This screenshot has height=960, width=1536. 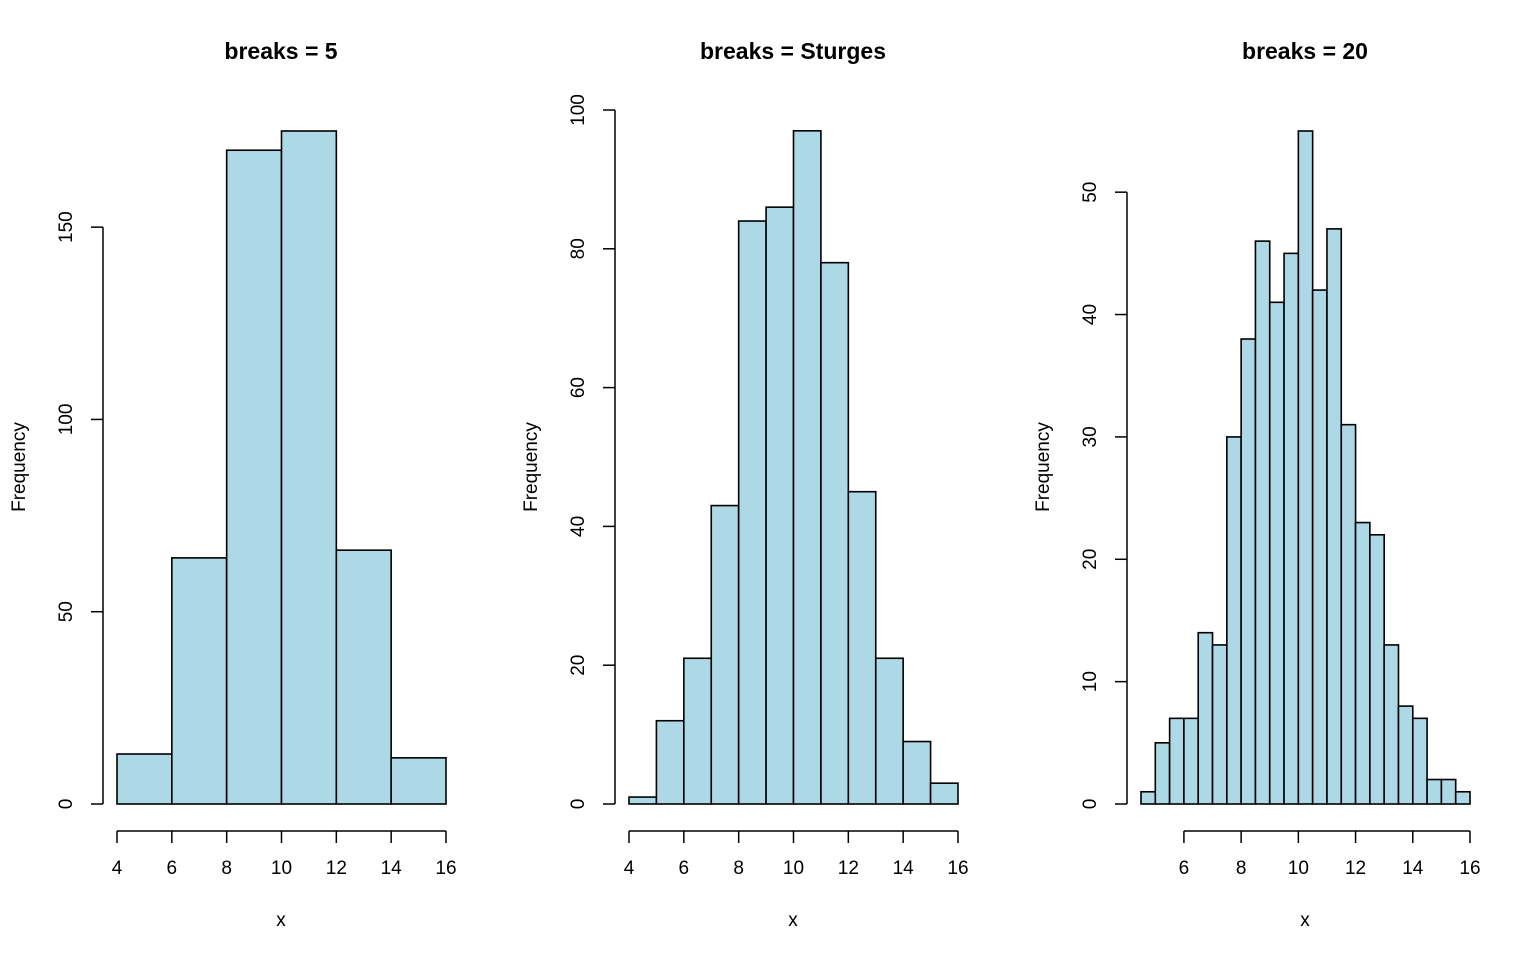 What do you see at coordinates (1090, 436) in the screenshot?
I see `y-tick-label: 30` at bounding box center [1090, 436].